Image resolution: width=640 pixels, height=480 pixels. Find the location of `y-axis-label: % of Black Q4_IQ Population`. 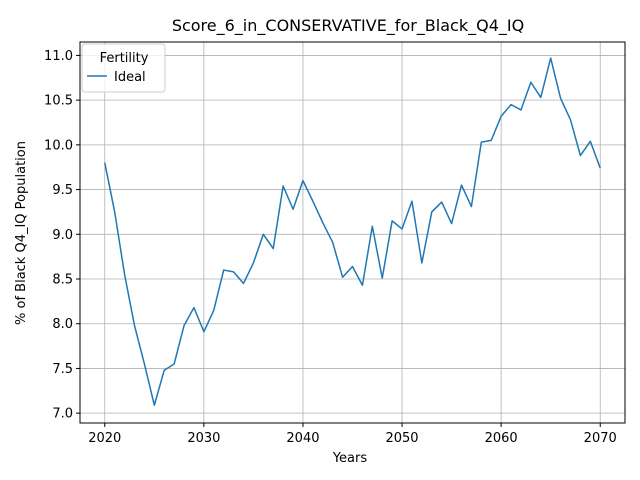

y-axis-label: % of Black Q4_IQ Population is located at coordinates (21, 233).